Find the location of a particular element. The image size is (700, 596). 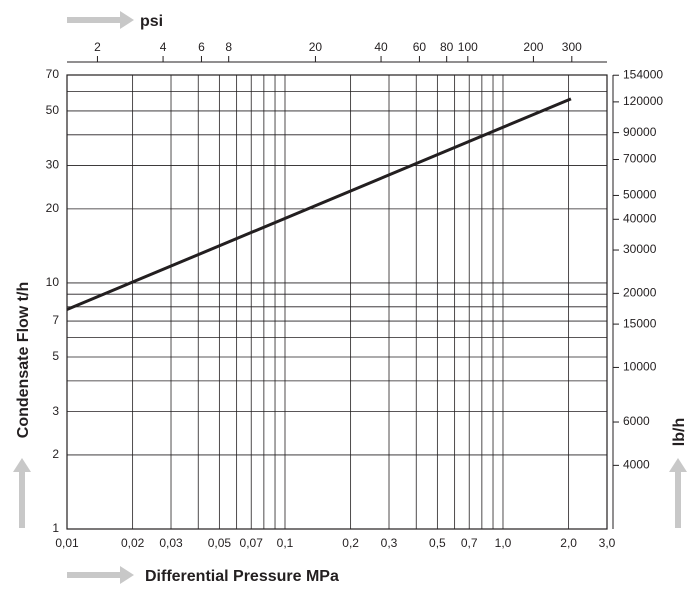

x2-axis-label: psi is located at coordinates (151, 21).